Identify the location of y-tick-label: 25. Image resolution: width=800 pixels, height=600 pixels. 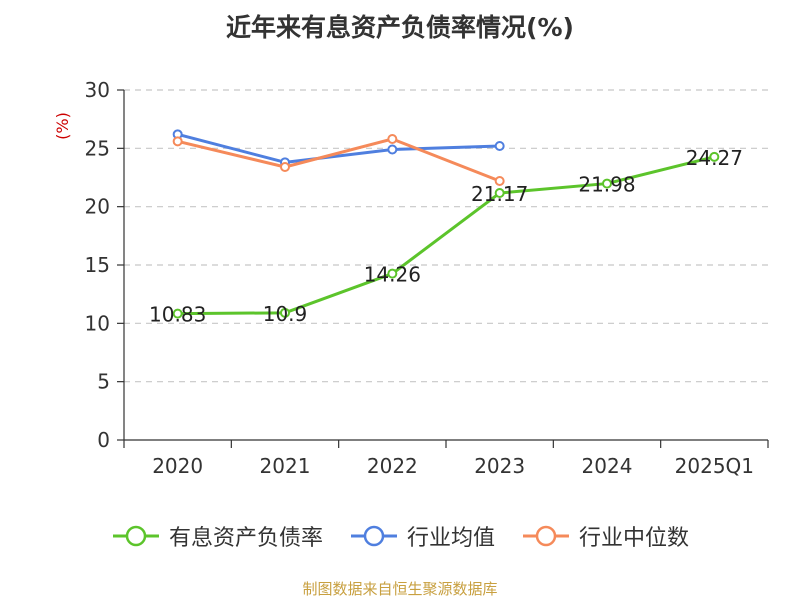
(97, 148).